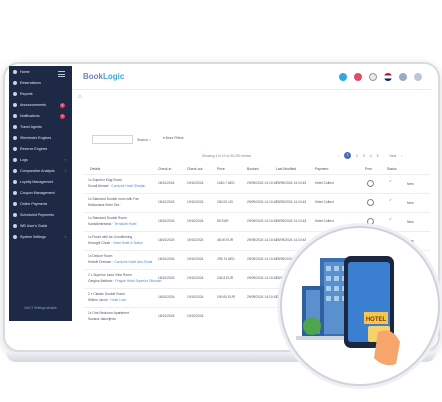 The image size is (442, 402). Describe the element at coordinates (418, 77) in the screenshot. I see `settings-icon` at that location.